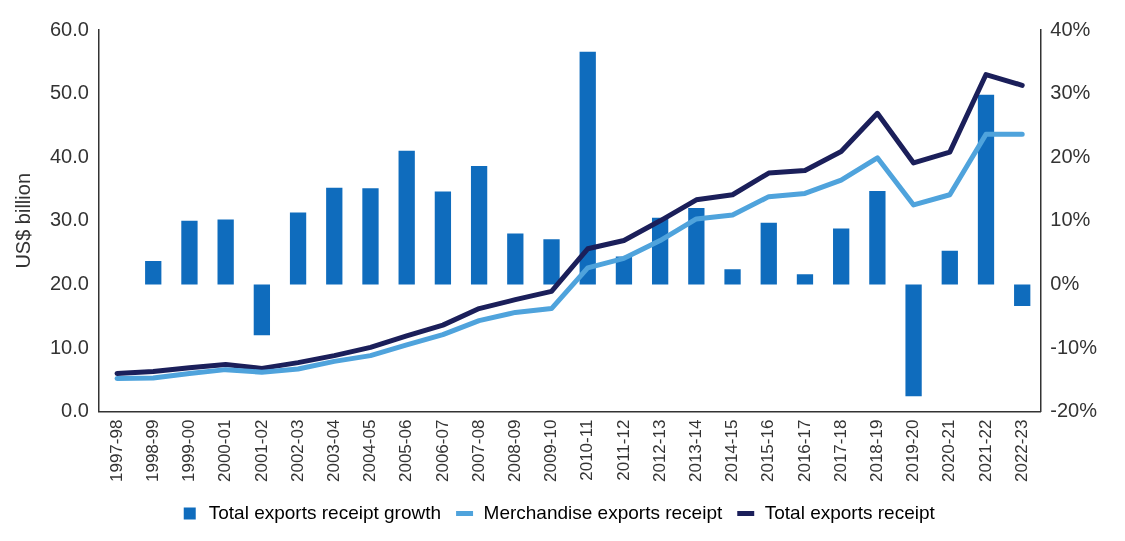 The image size is (1125, 541). Describe the element at coordinates (75, 410) in the screenshot. I see `y-tick-label: 0.0` at that location.